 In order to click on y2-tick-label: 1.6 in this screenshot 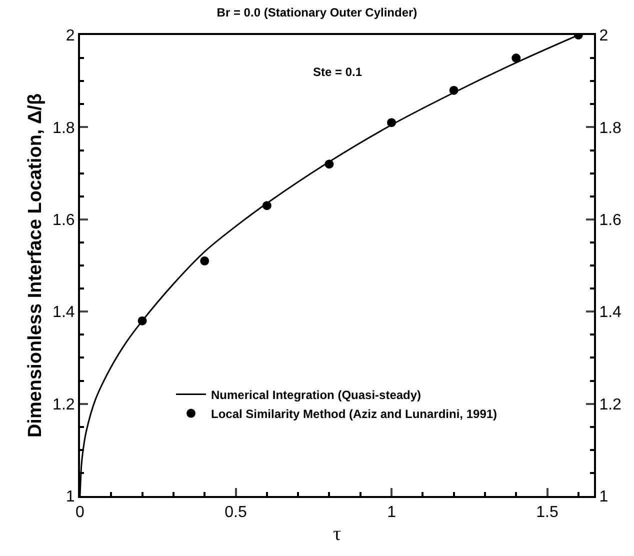, I will do `click(610, 220)`.